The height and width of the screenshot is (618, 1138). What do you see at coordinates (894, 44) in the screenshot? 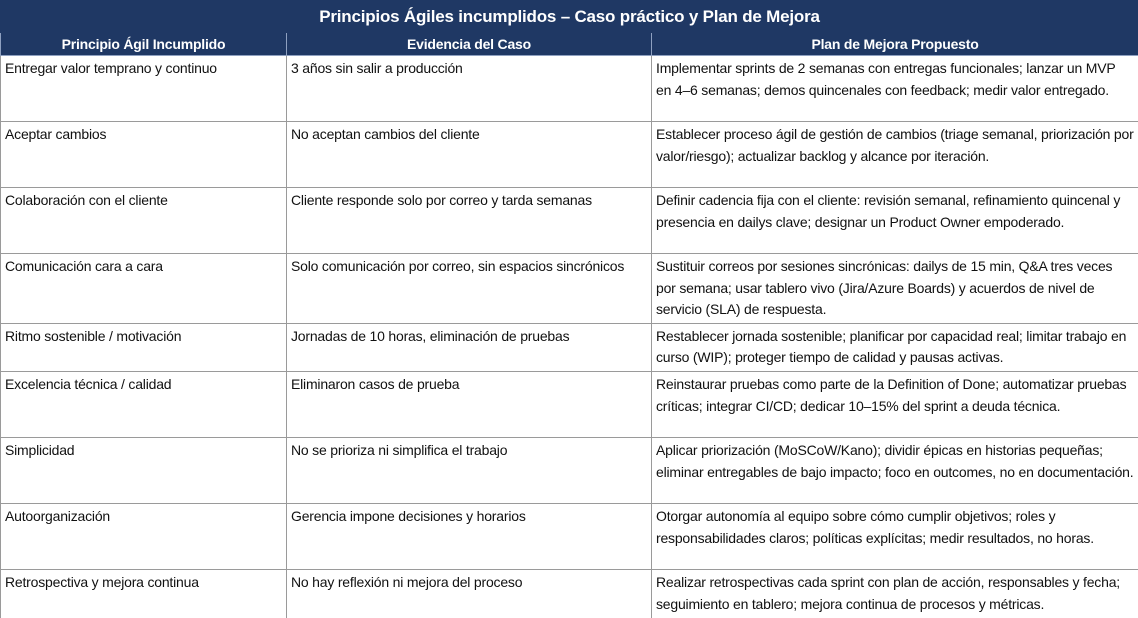
I see `column-header: Plan de Mejora Propuesto` at bounding box center [894, 44].